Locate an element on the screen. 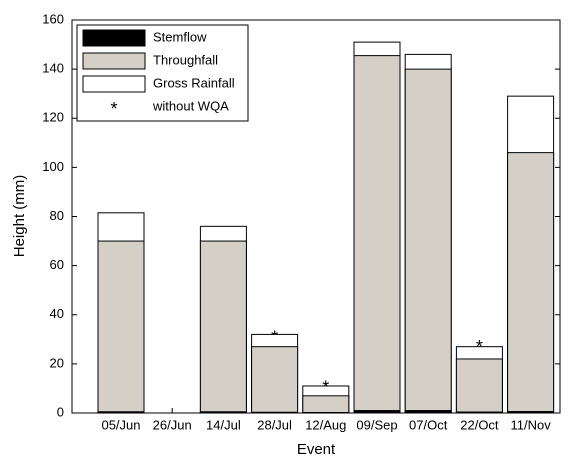 This screenshot has height=458, width=571. y-tick-label: 160 is located at coordinates (53, 18).